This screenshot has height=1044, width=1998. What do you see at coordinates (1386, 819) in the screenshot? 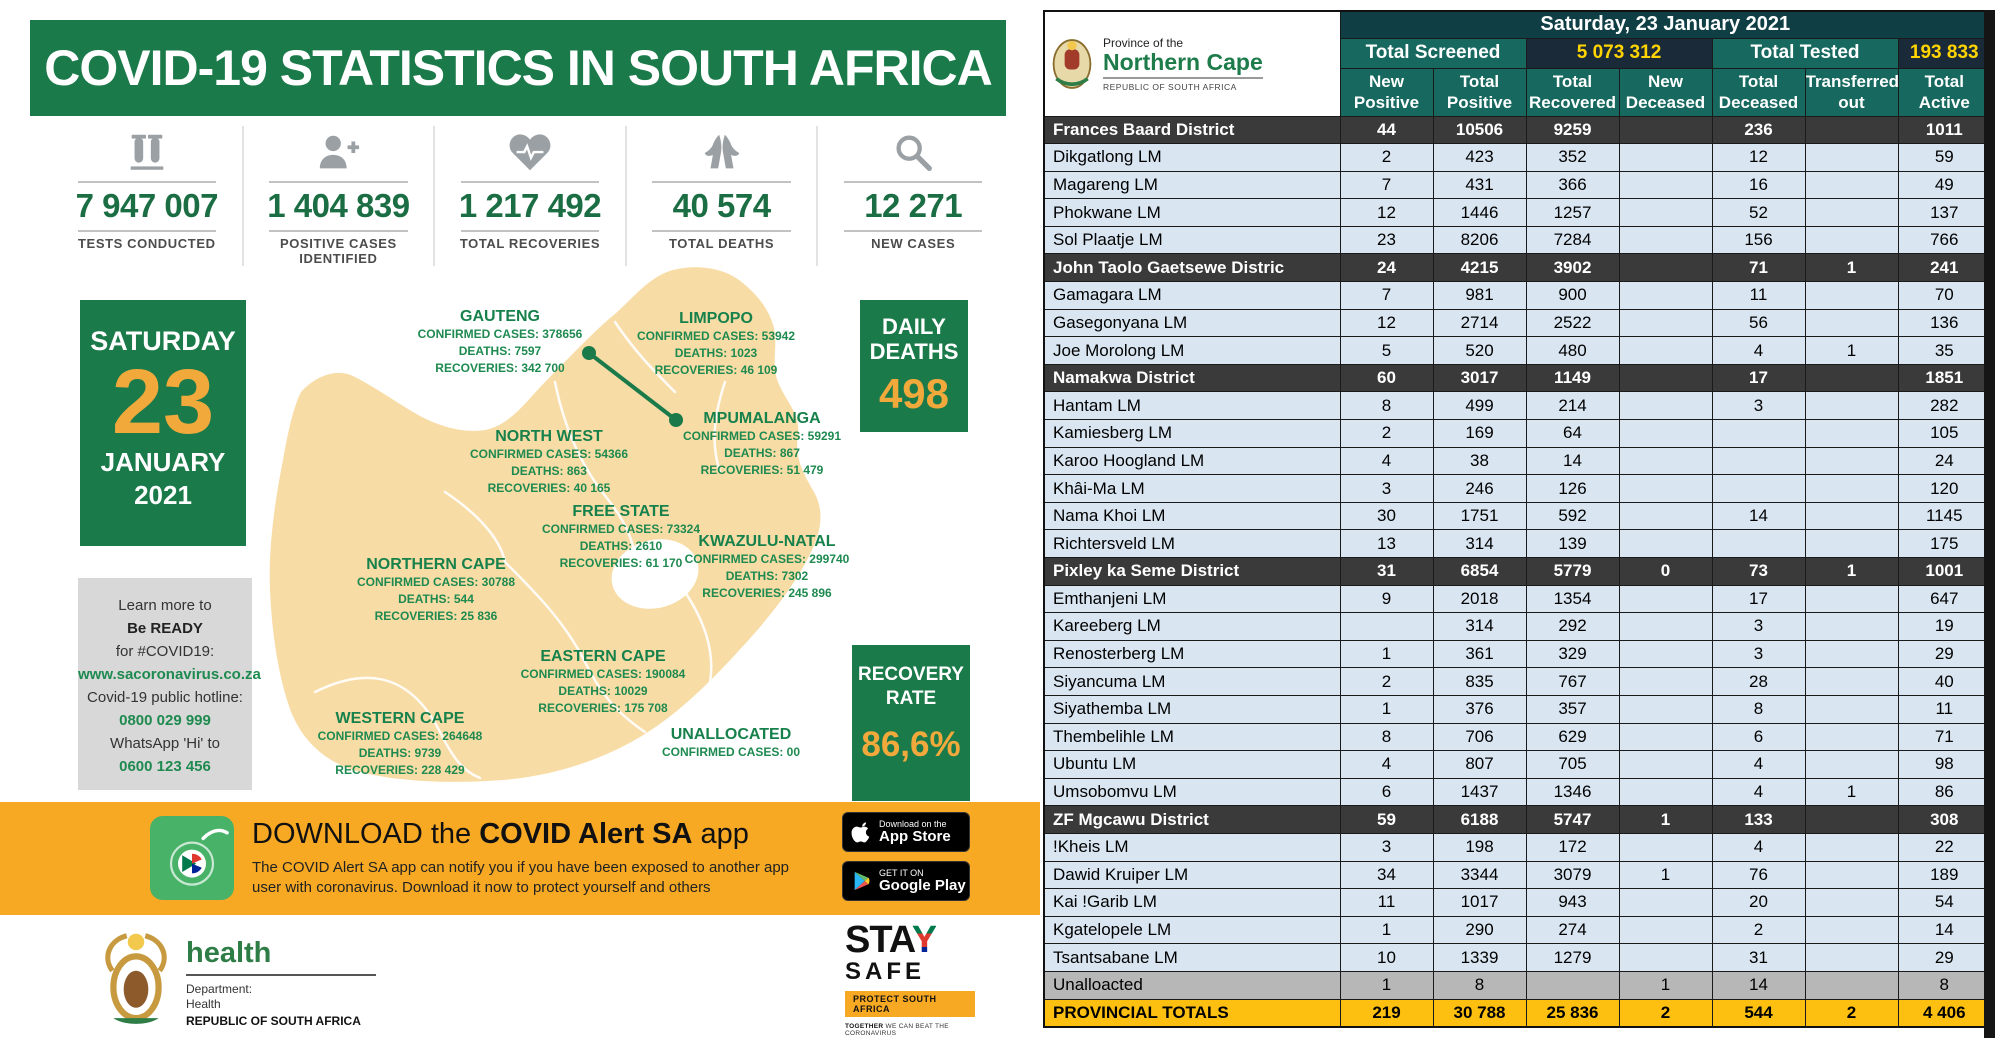
I see `row-value: 59` at bounding box center [1386, 819].